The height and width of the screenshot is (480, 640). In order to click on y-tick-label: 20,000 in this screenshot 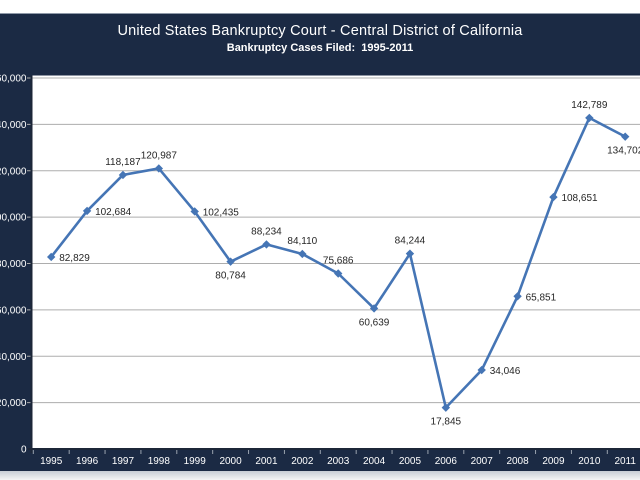, I will do `click(13, 403)`.